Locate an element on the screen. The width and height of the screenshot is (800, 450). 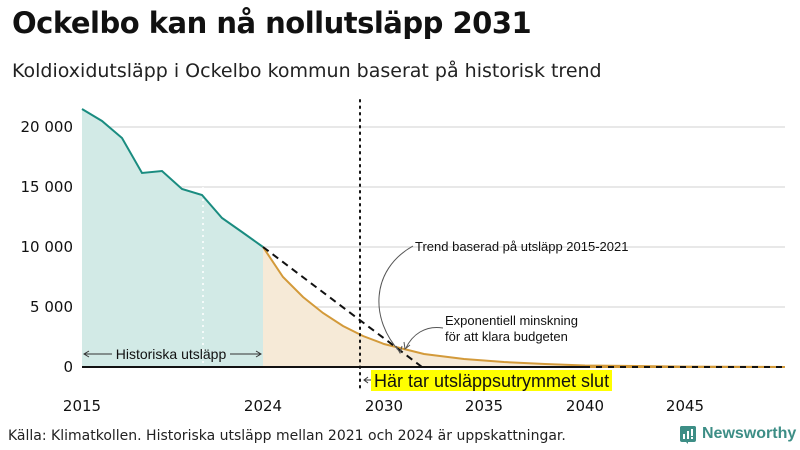
brand-name: Newsworthy is located at coordinates (749, 433).